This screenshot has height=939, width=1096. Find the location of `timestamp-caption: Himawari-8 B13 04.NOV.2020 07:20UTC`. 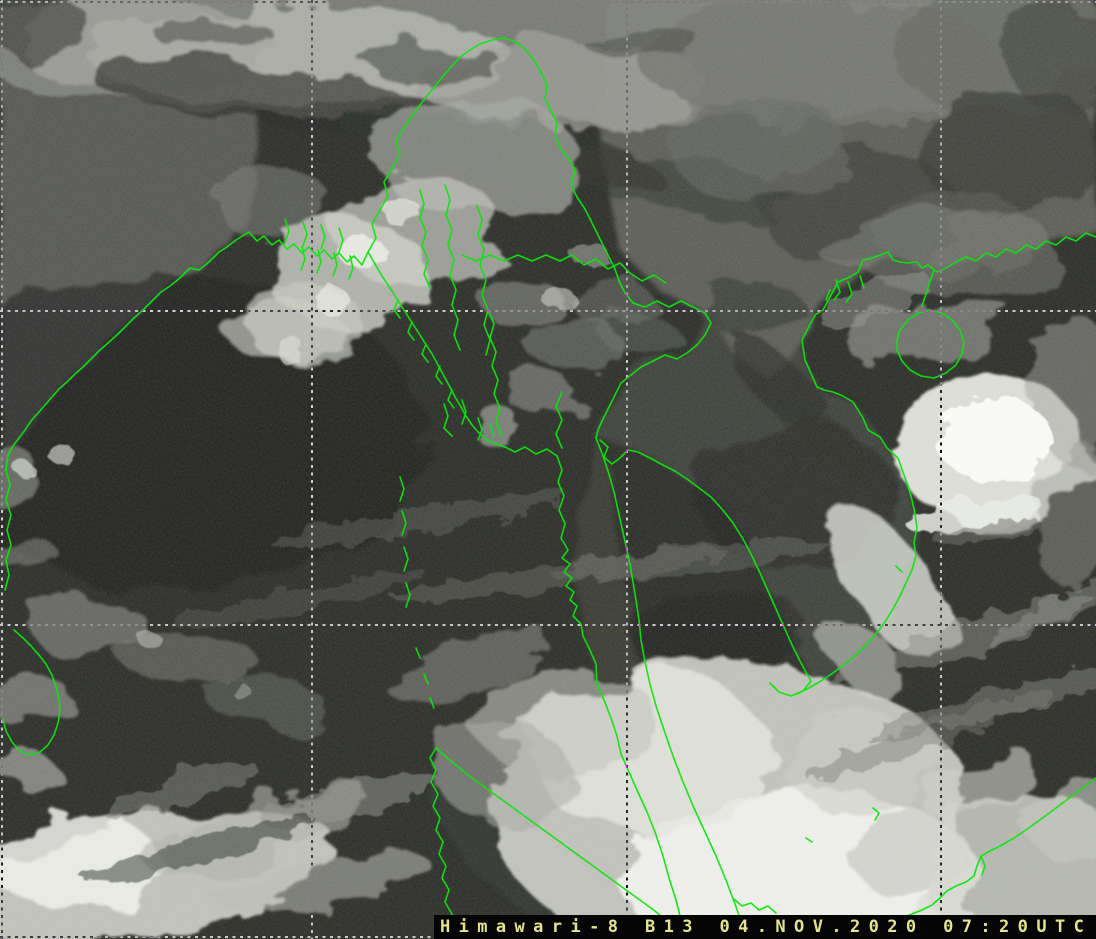

timestamp-caption: Himawari-8 B13 04.NOV.2020 07:20UTC is located at coordinates (765, 927).